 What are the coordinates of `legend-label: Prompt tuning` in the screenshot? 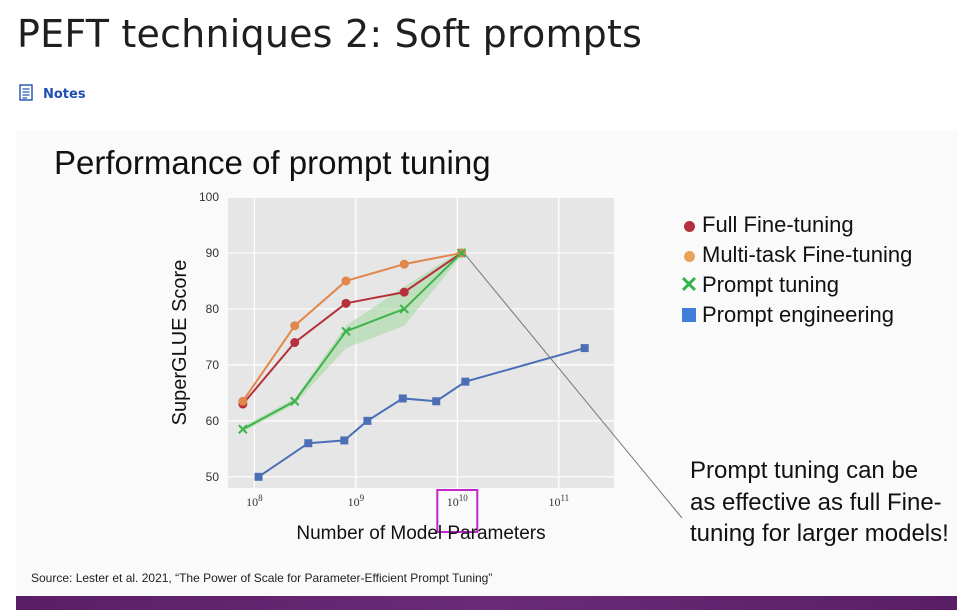 It's located at (770, 284).